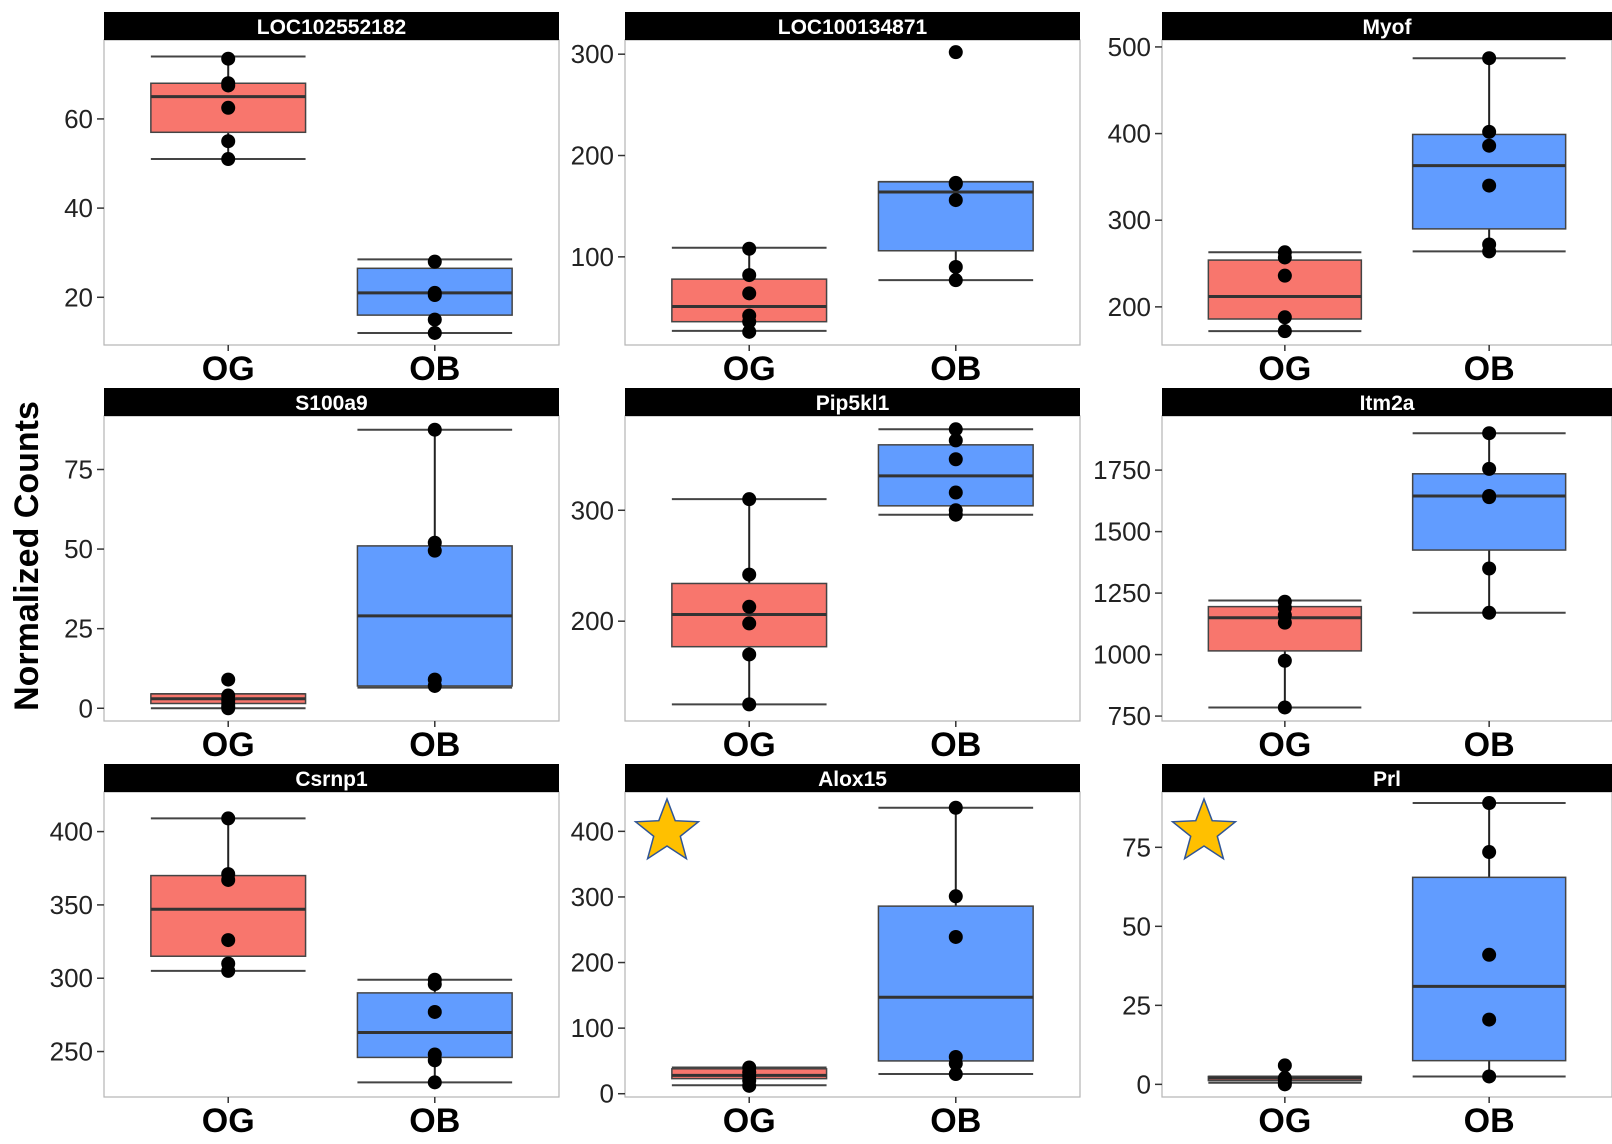 The width and height of the screenshot is (1612, 1144). What do you see at coordinates (826, 576) in the screenshot?
I see `panel-pip5kl1: Pip5kl1 200 300 OG OB` at bounding box center [826, 576].